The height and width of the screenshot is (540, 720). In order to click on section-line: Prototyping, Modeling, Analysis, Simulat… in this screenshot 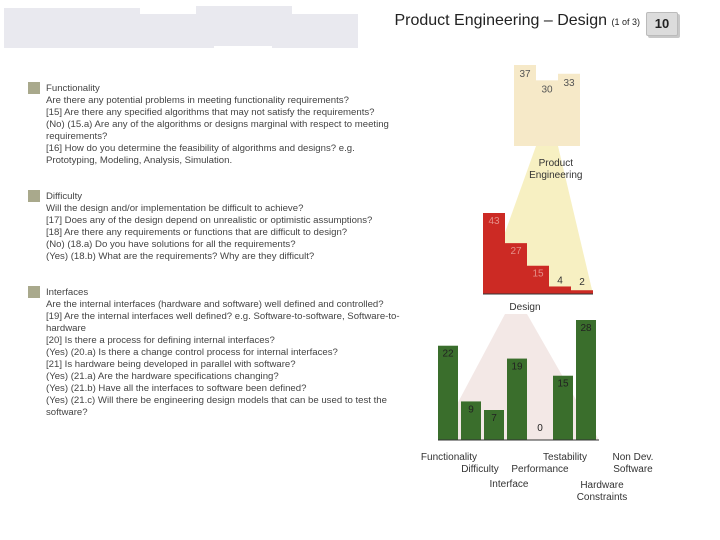, I will do `click(139, 160)`.